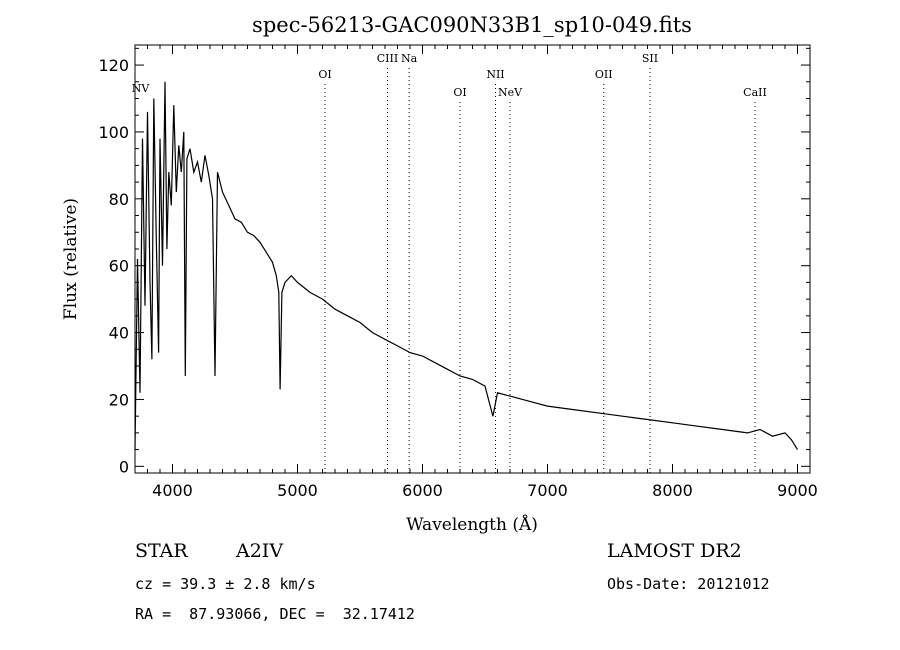 The width and height of the screenshot is (900, 650). What do you see at coordinates (275, 614) in the screenshot?
I see `coordinates: RA = 87.93066, DEC = 32.17412` at bounding box center [275, 614].